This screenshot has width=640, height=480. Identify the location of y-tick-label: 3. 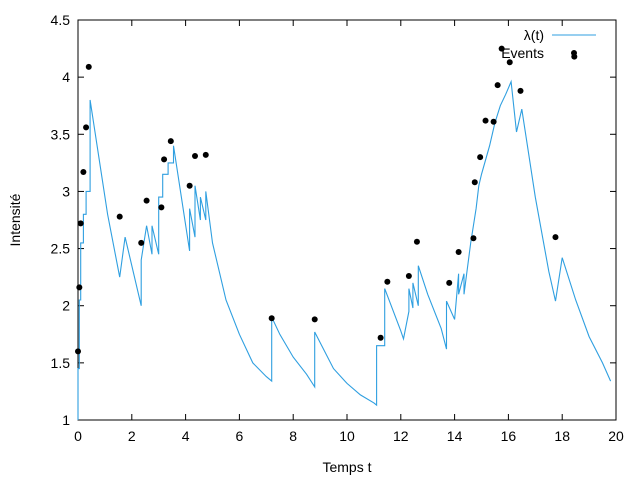
(66, 191).